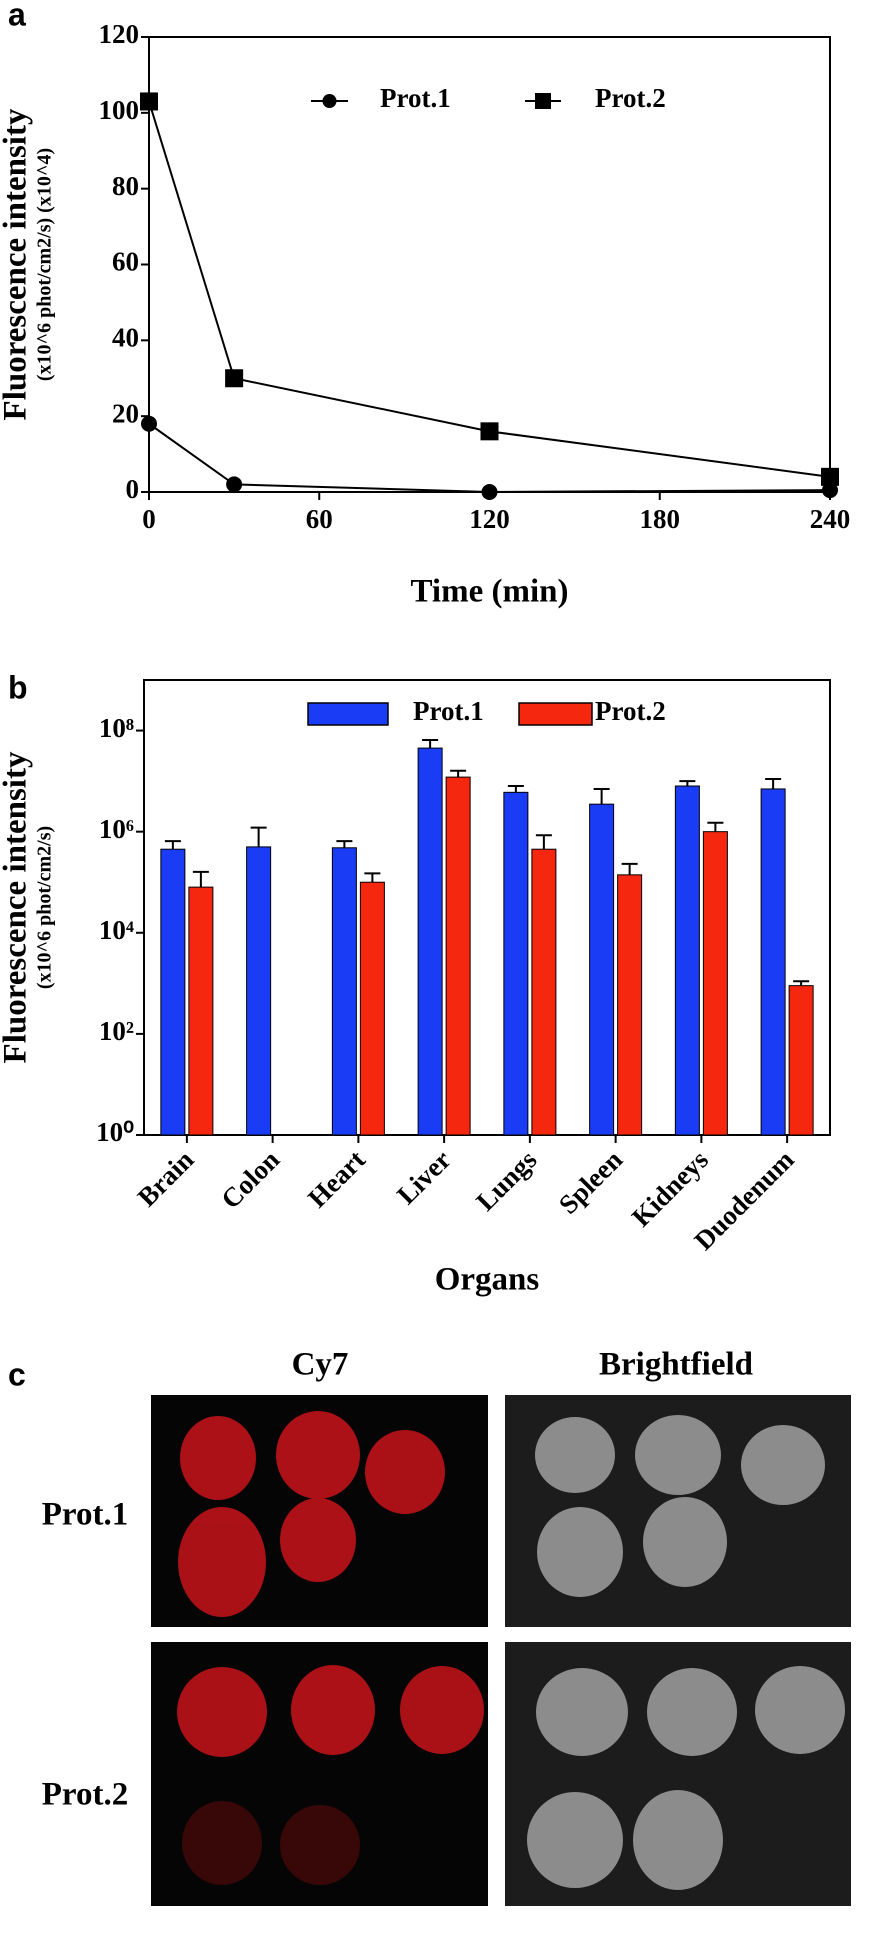  Describe the element at coordinates (45, 264) in the screenshot. I see `y-axis-sublabel: (x10^6 phot/cm2/s) (x10^4)` at that location.